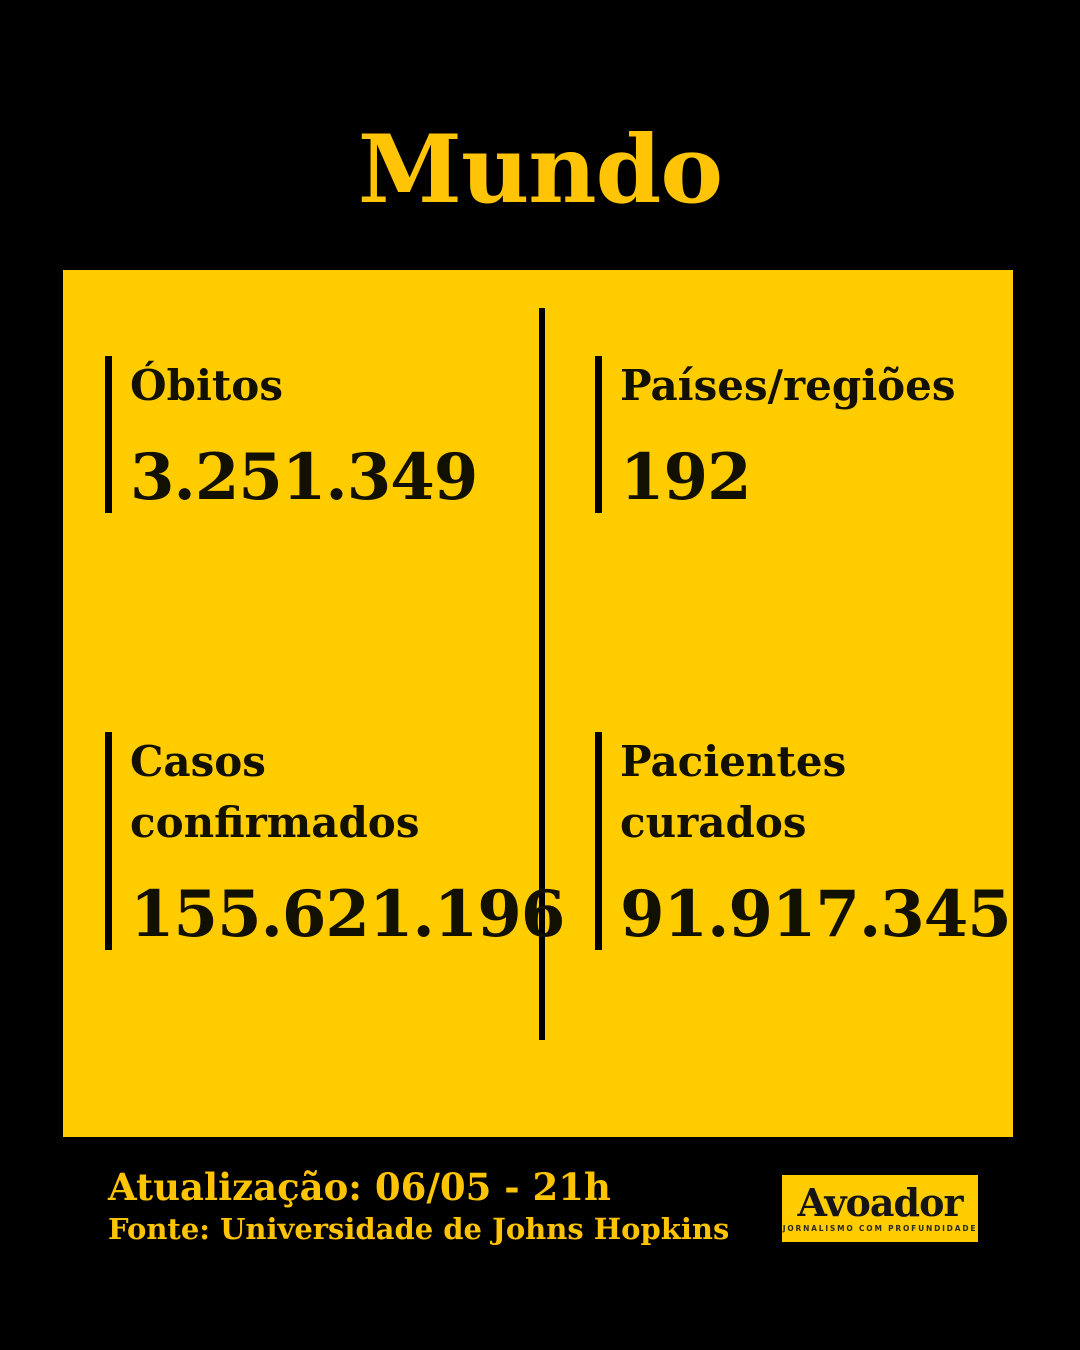  I want to click on logo-tagline: JORNALISMO COM PROFUNDIDADE, so click(880, 1229).